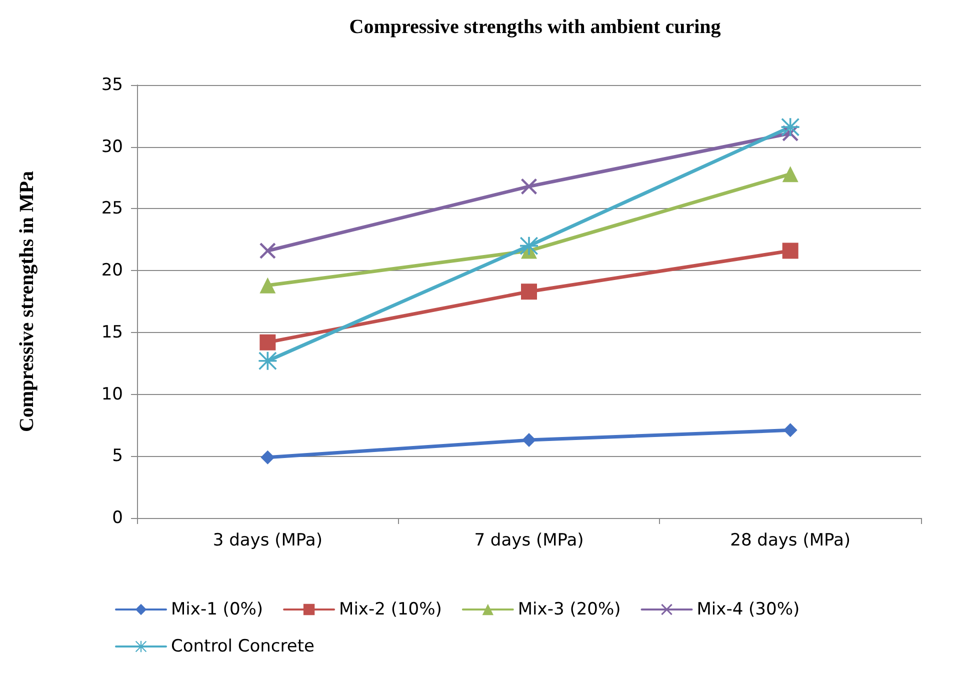 This screenshot has width=961, height=680. What do you see at coordinates (529, 540) in the screenshot?
I see `x-tick-label: 7 days (MPa)` at bounding box center [529, 540].